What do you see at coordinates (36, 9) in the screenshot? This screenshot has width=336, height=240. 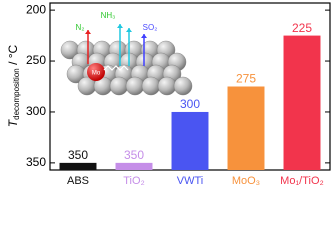 I see `y-tick-label: 200` at bounding box center [36, 9].